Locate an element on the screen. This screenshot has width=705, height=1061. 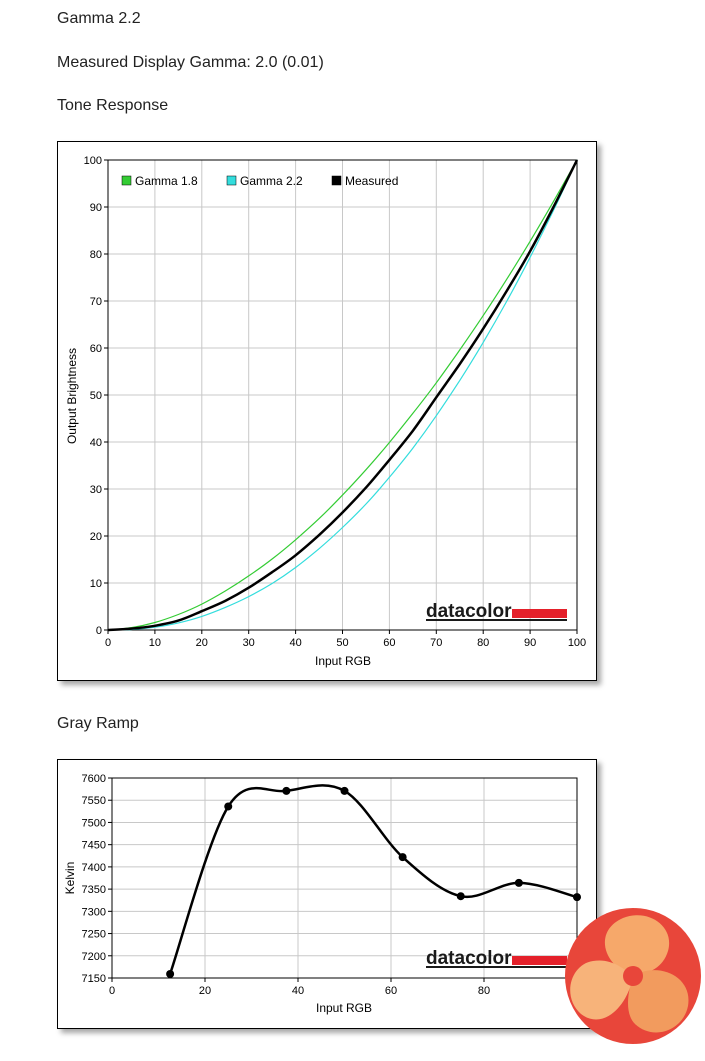
gray-plot-area is located at coordinates (344, 878).